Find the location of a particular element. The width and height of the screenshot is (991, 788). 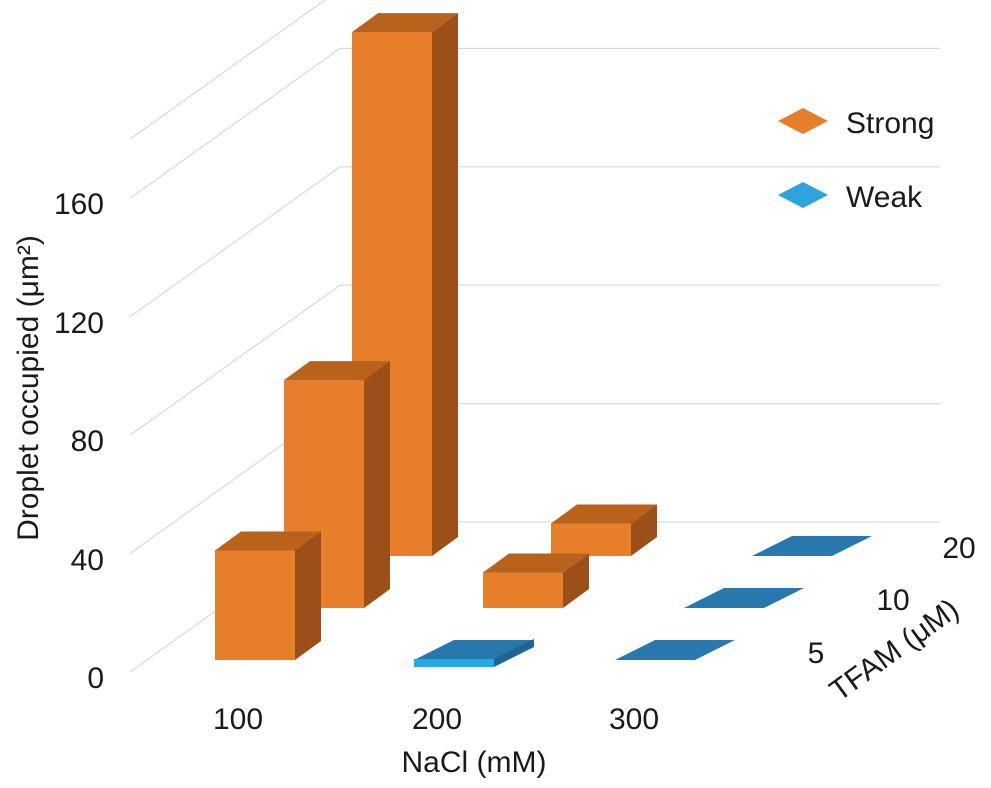

x-axis-title: NaCl (mM) is located at coordinates (474, 762).